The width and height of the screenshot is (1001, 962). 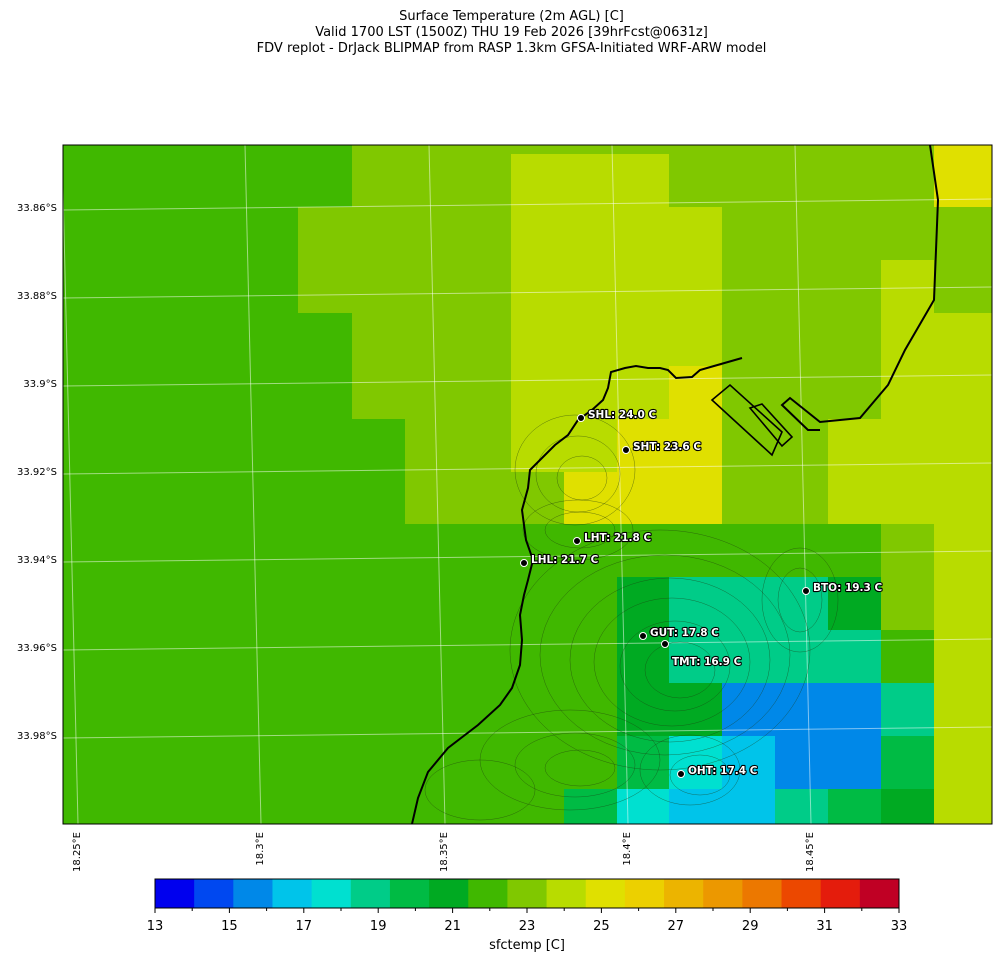 I want to click on colorbar-ticks: 13 15 17 19 21 23 25 27 29 31 33, so click(x=527, y=921).